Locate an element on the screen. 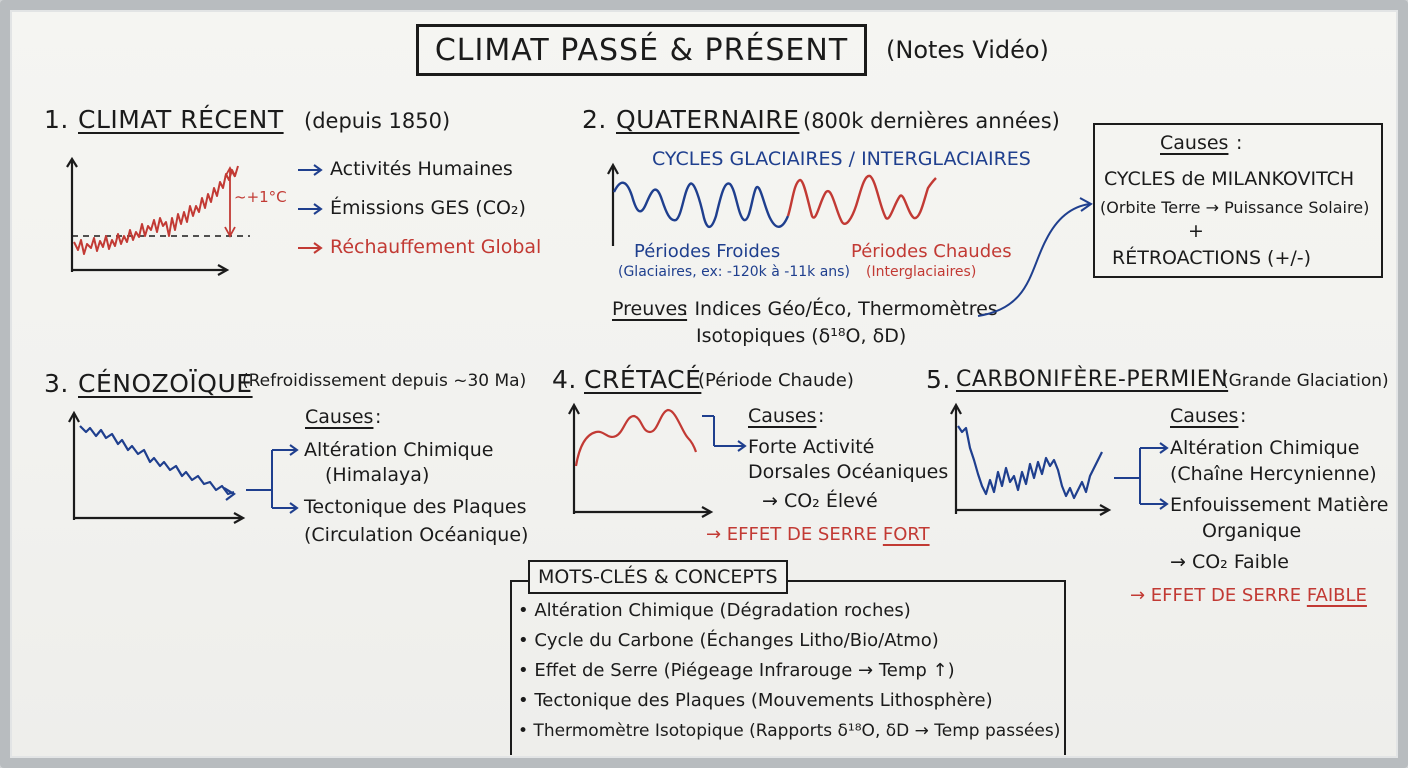 This screenshot has height=768, width=1408. s1-bullet-3: Réchauffement Global is located at coordinates (436, 247).